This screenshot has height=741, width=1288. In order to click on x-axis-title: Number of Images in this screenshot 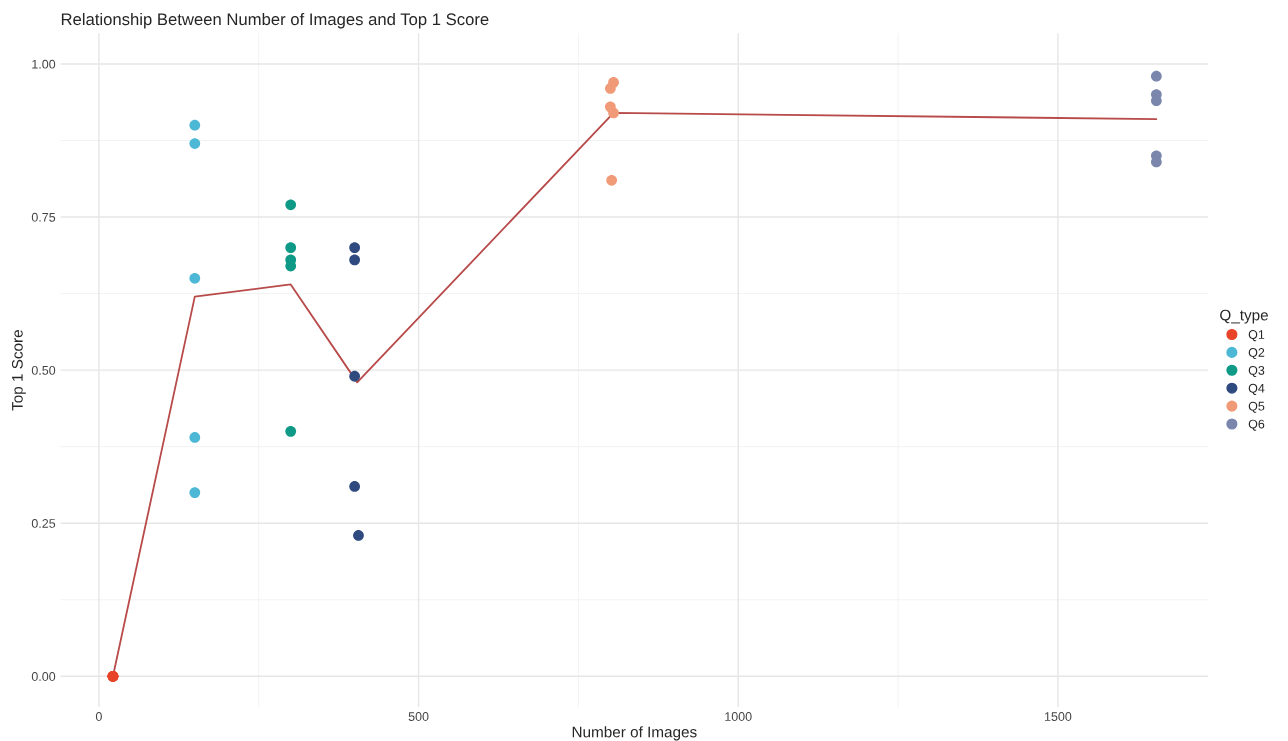, I will do `click(634, 733)`.